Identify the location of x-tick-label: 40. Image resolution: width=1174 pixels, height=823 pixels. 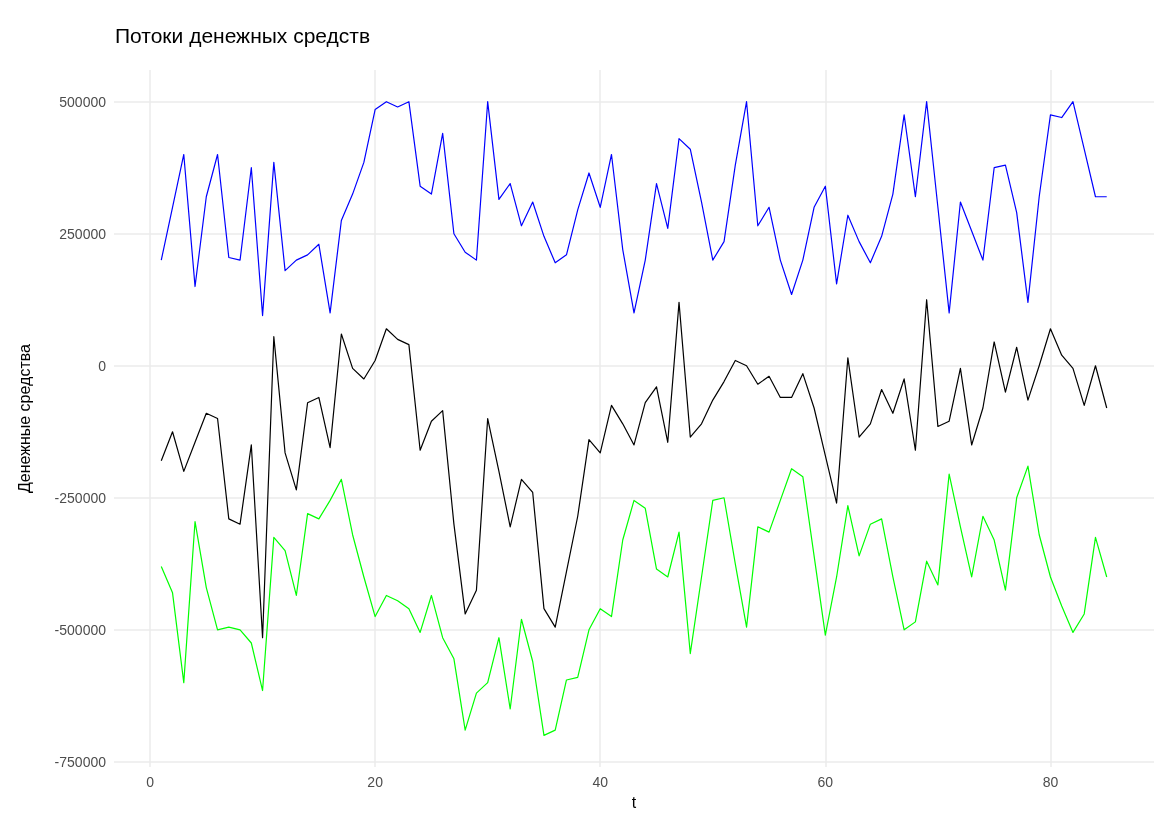
(600, 782).